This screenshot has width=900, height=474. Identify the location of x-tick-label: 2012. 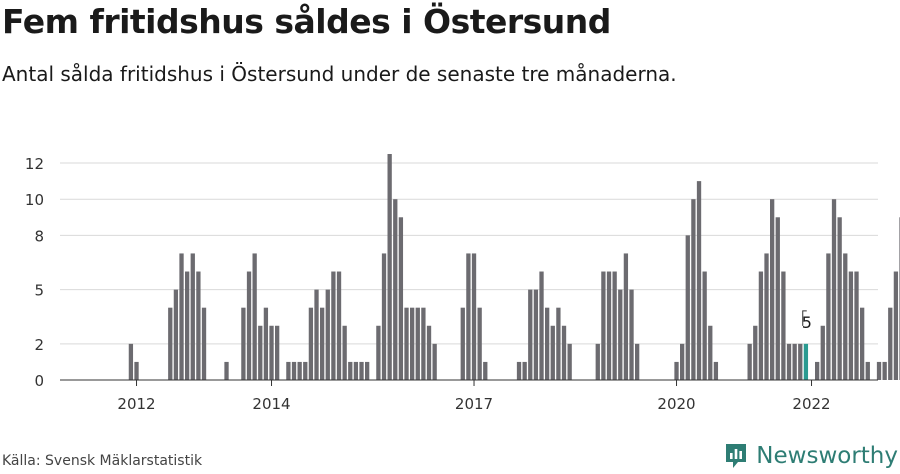
(136, 404).